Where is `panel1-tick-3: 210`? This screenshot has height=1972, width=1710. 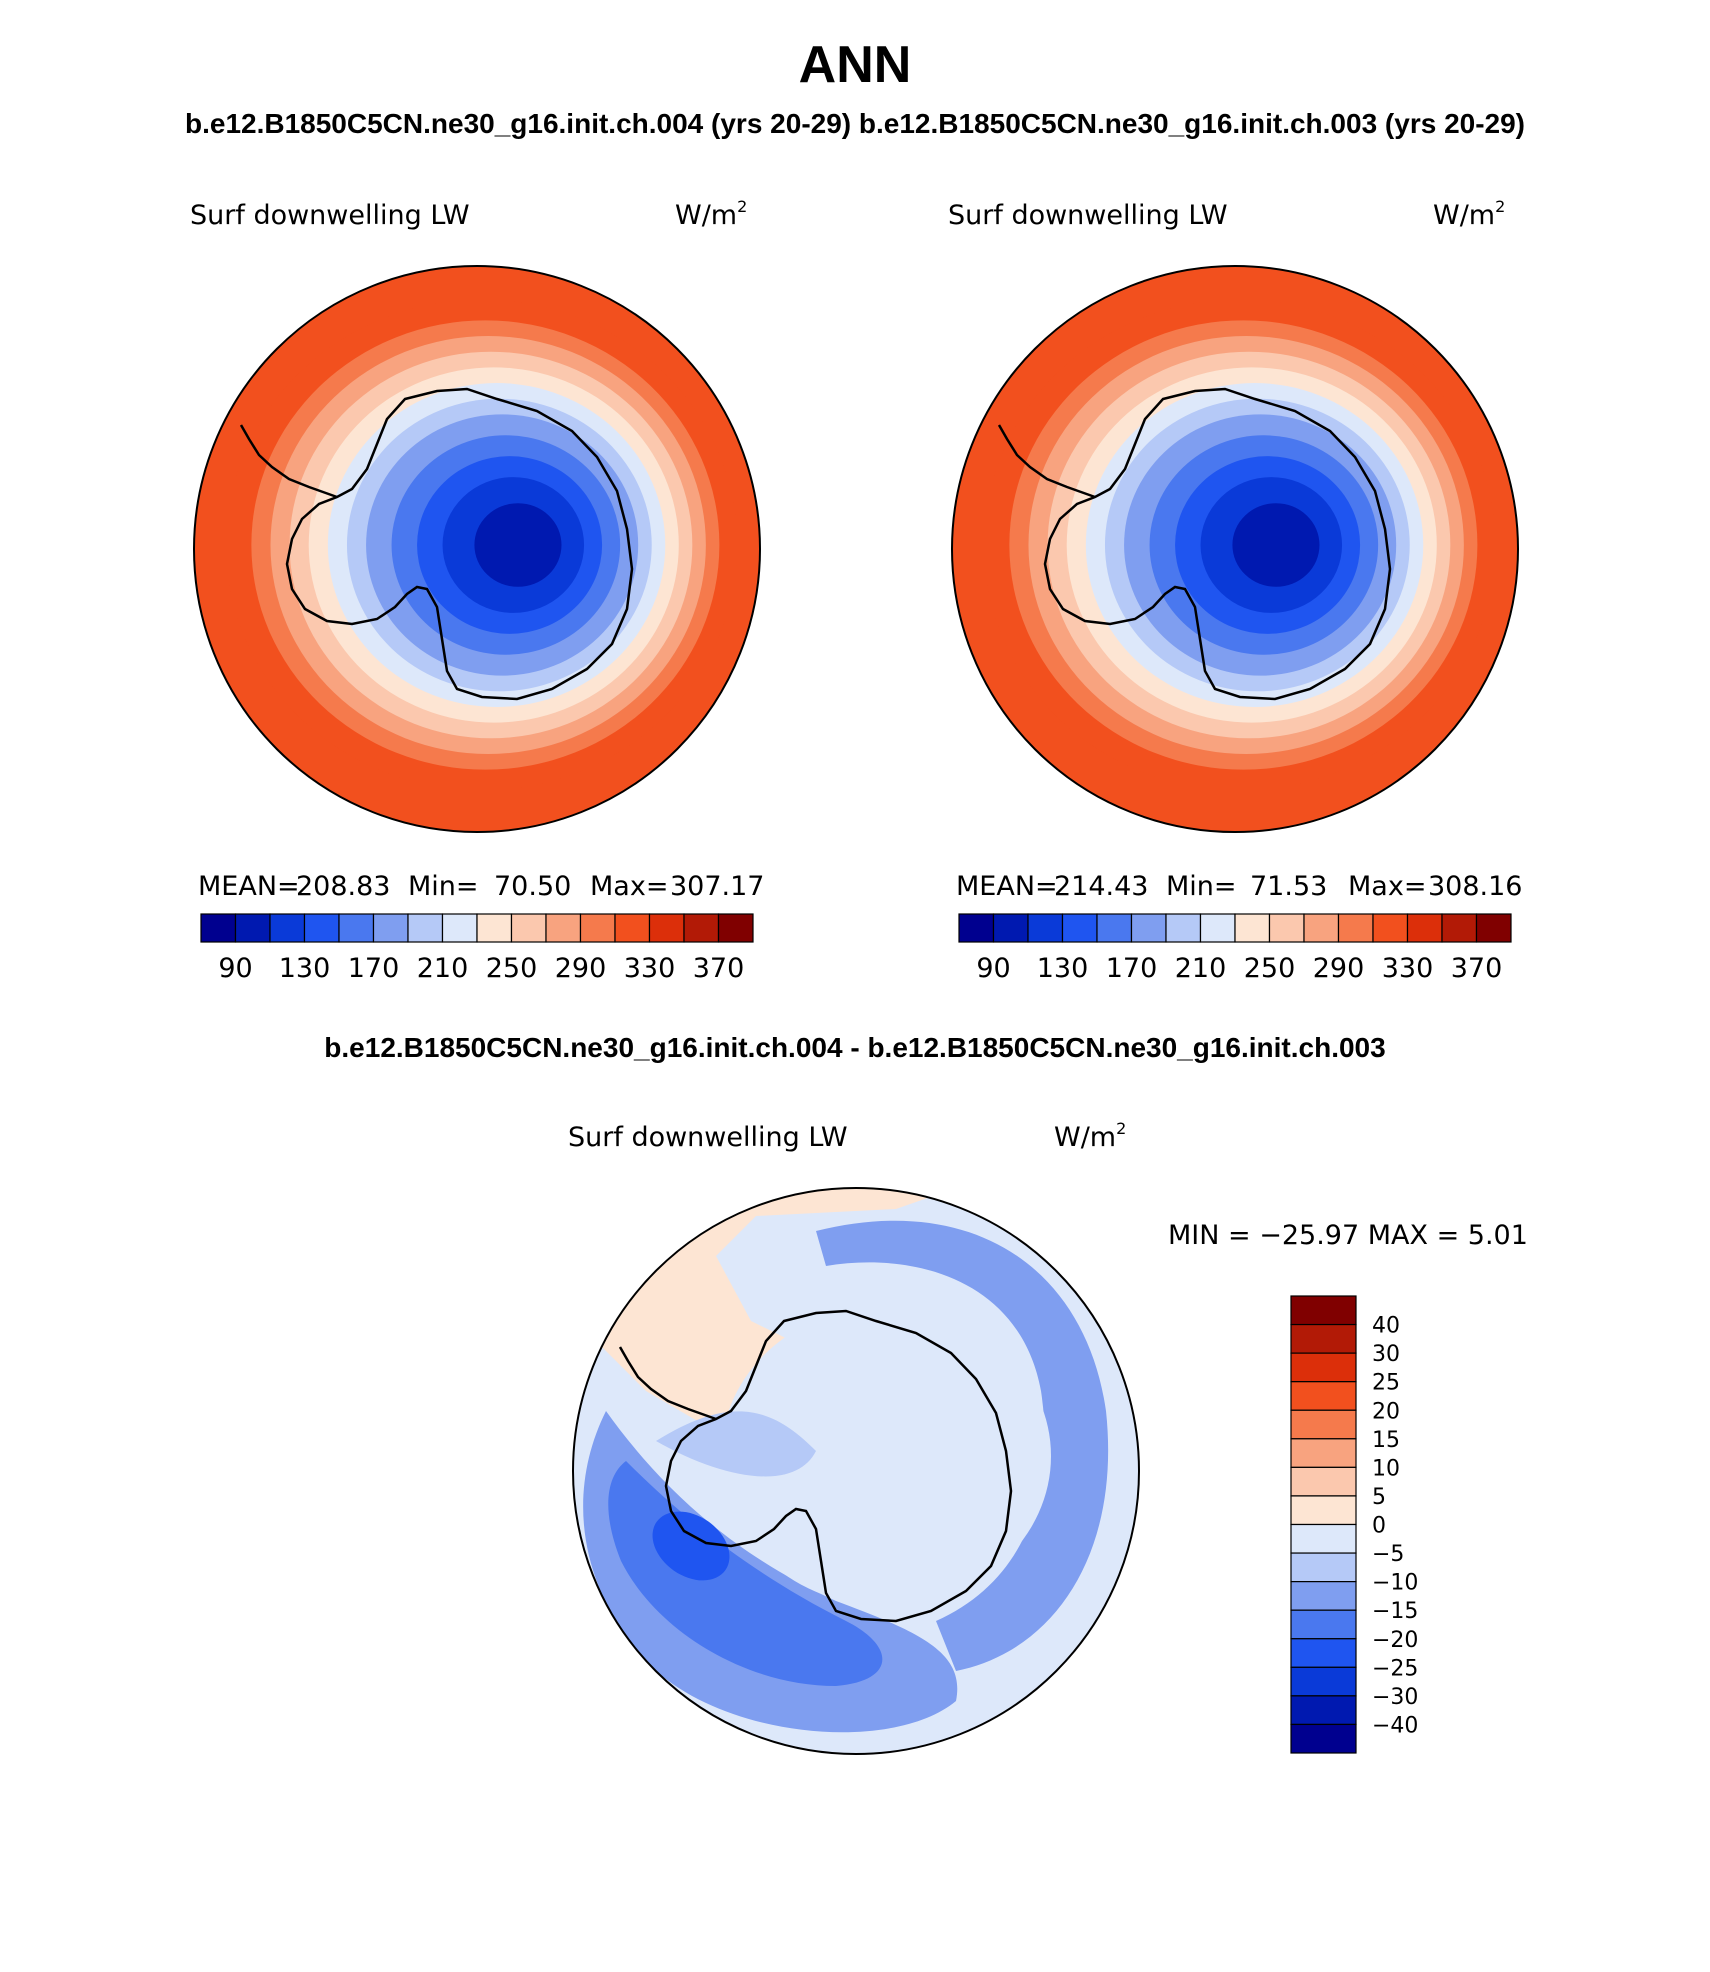 panel1-tick-3: 210 is located at coordinates (443, 968).